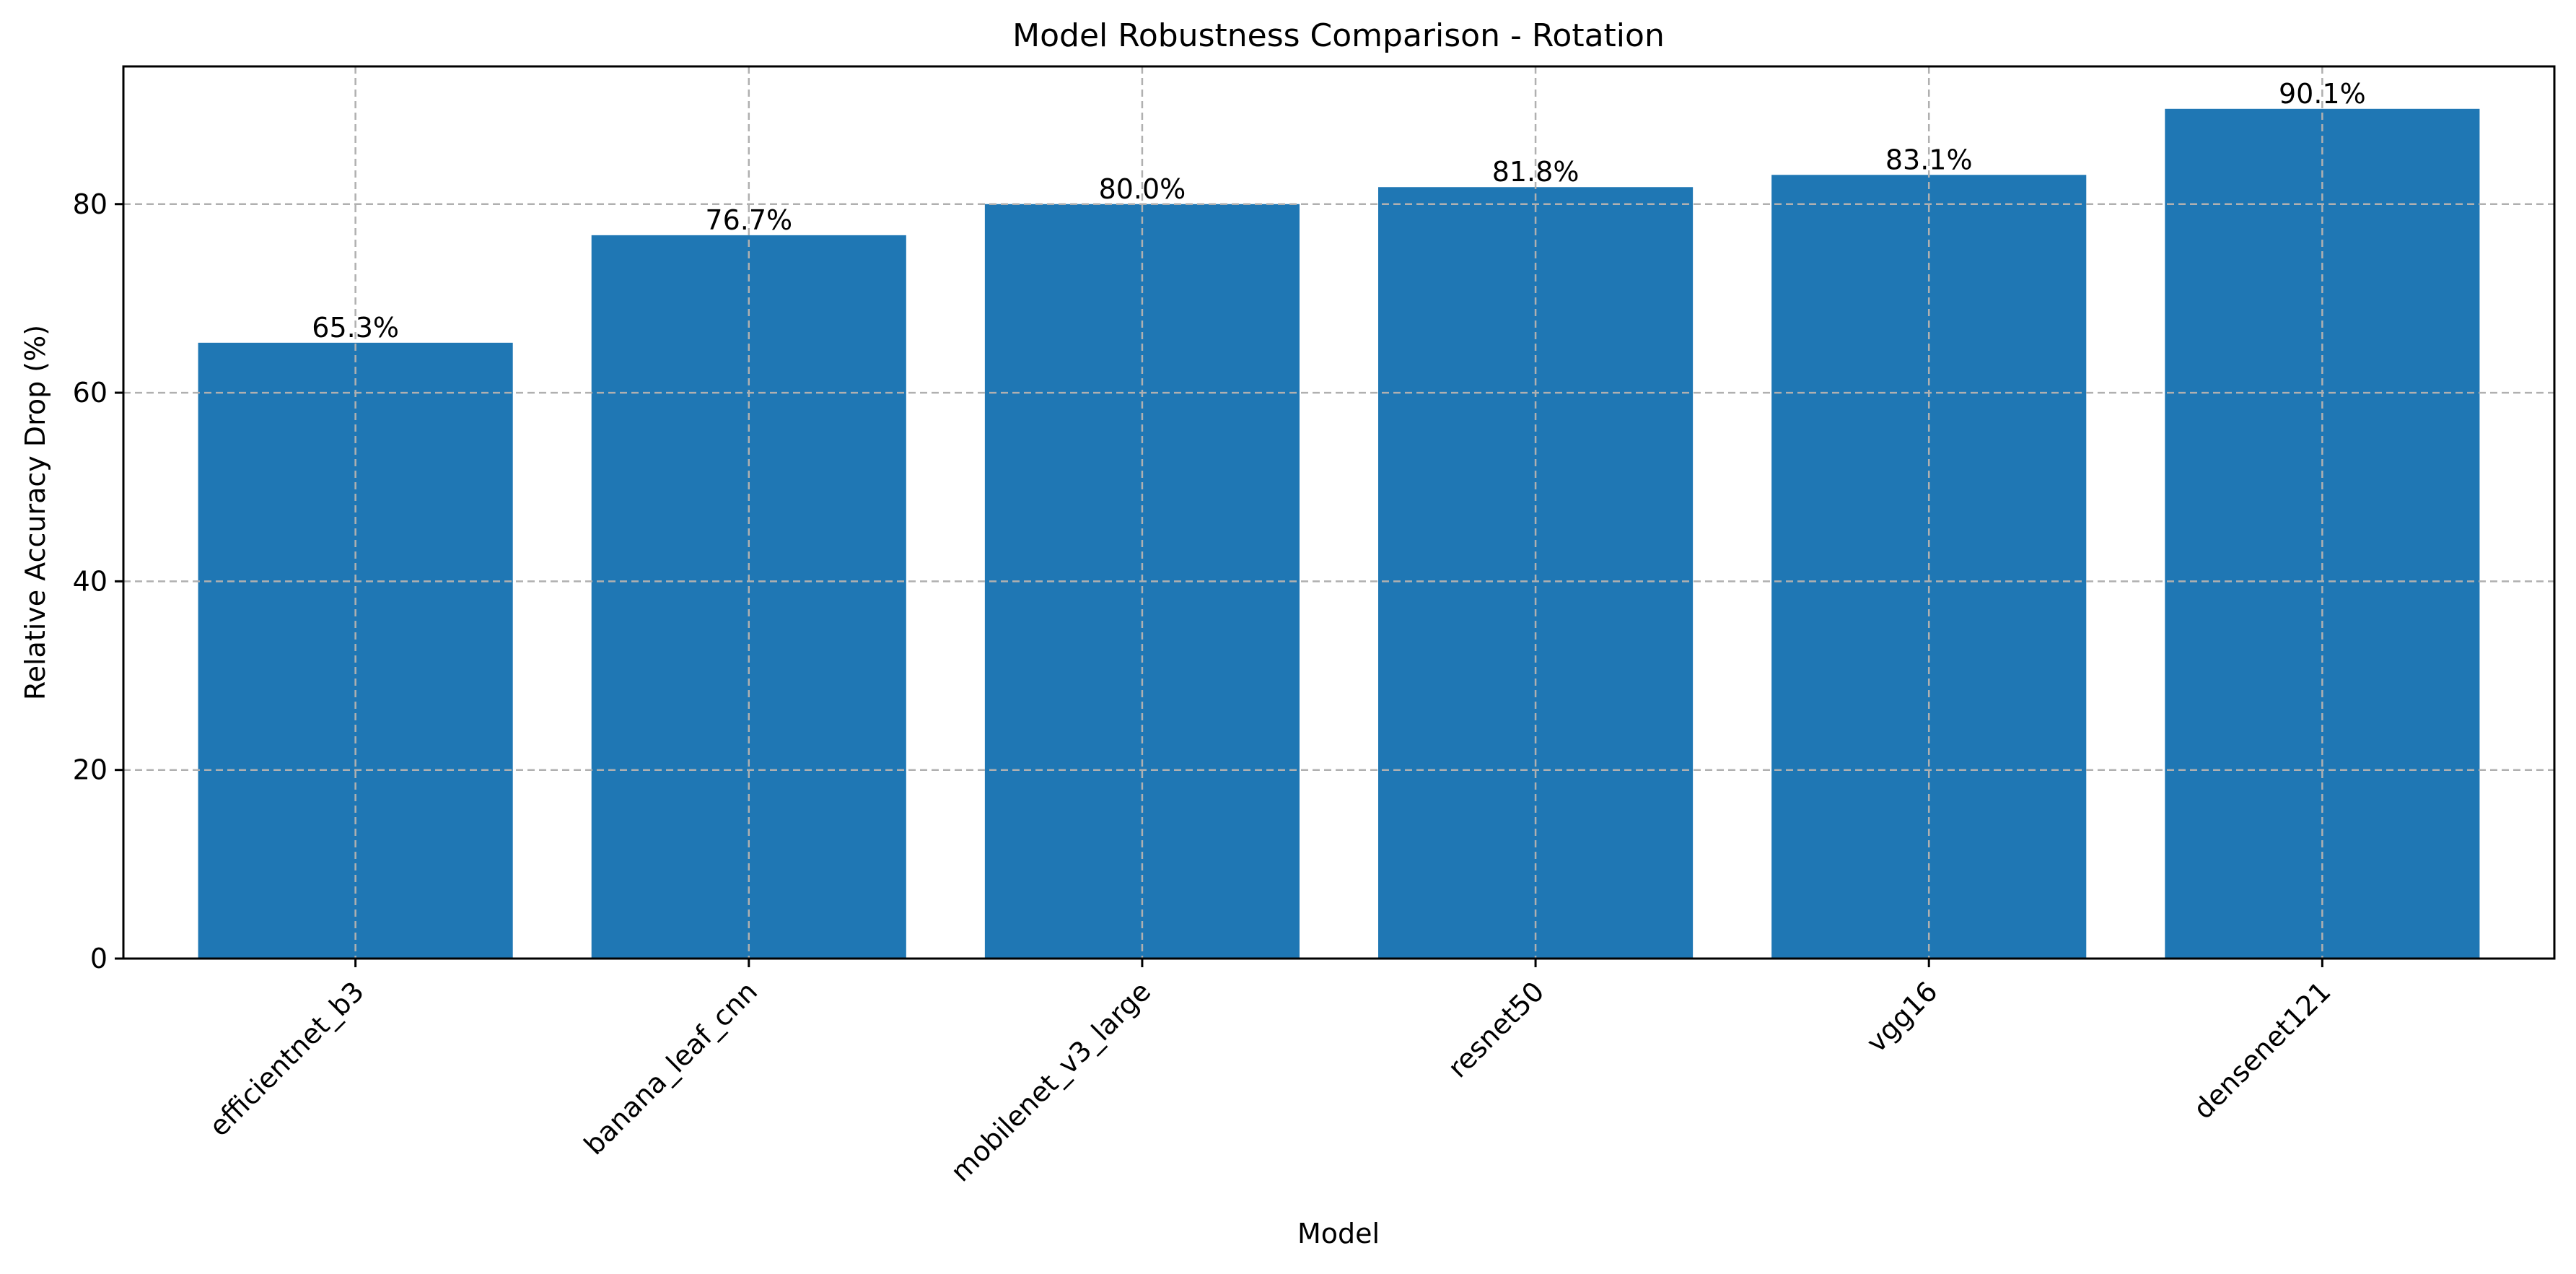  What do you see at coordinates (99, 959) in the screenshot?
I see `y-tick-label: 0` at bounding box center [99, 959].